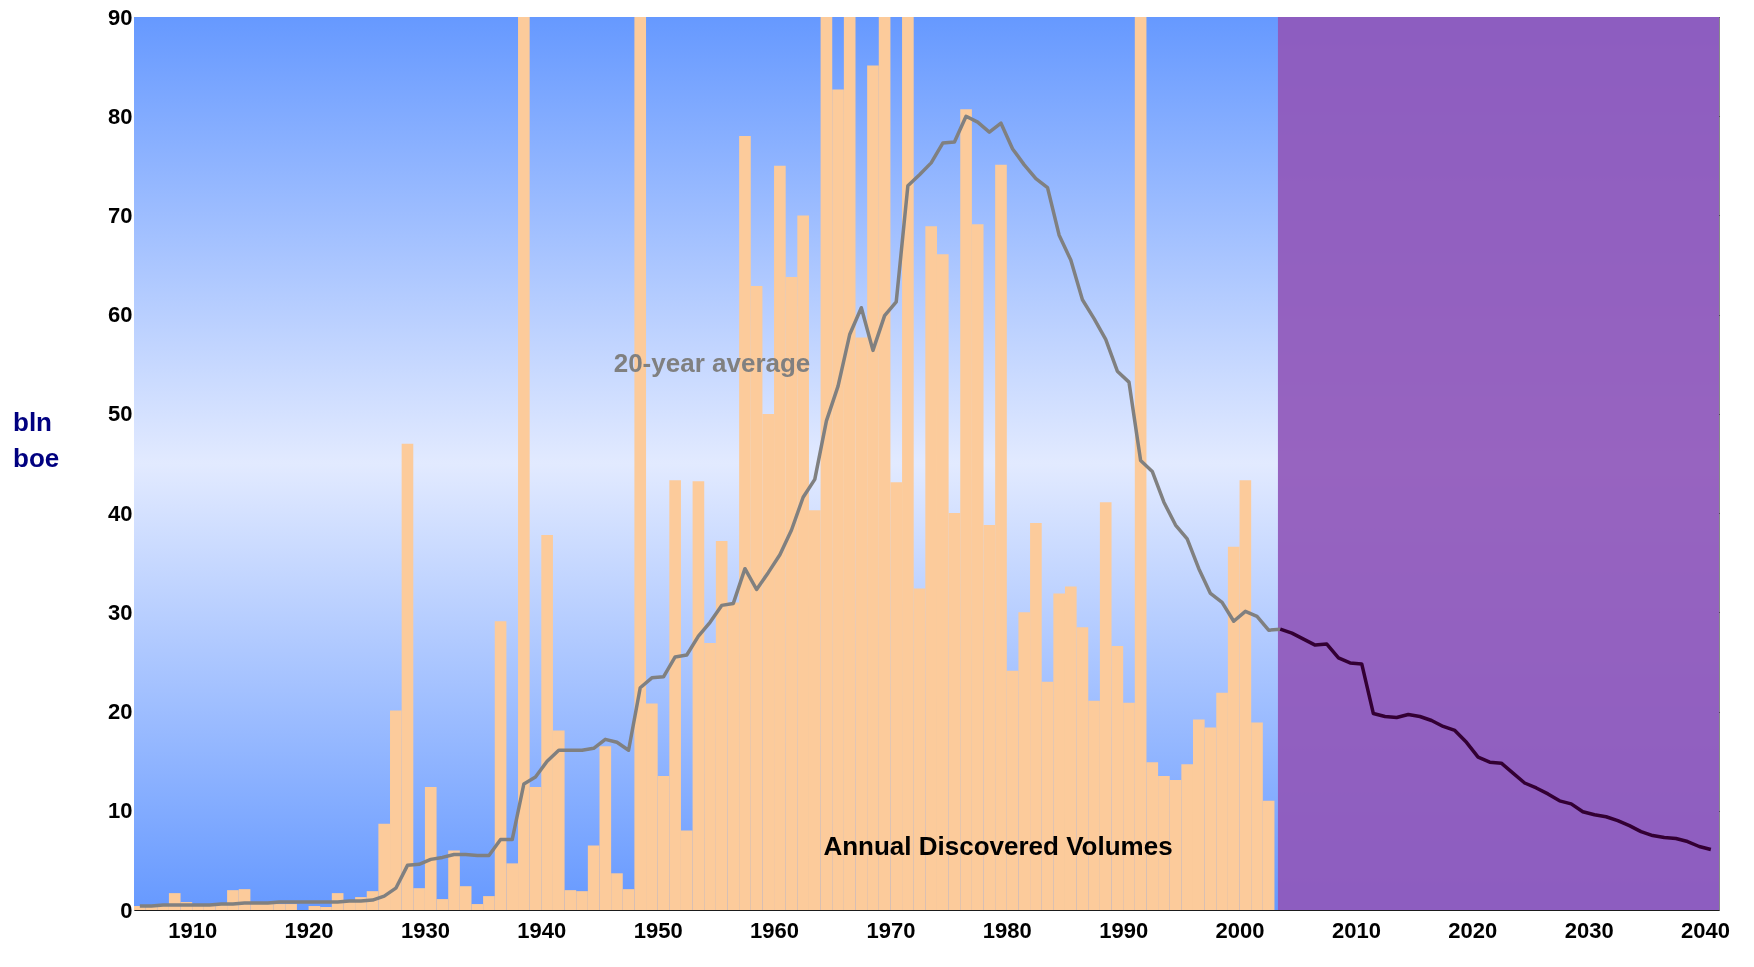 This screenshot has width=1754, height=967. What do you see at coordinates (309, 930) in the screenshot?
I see `x-tick-label: 1920` at bounding box center [309, 930].